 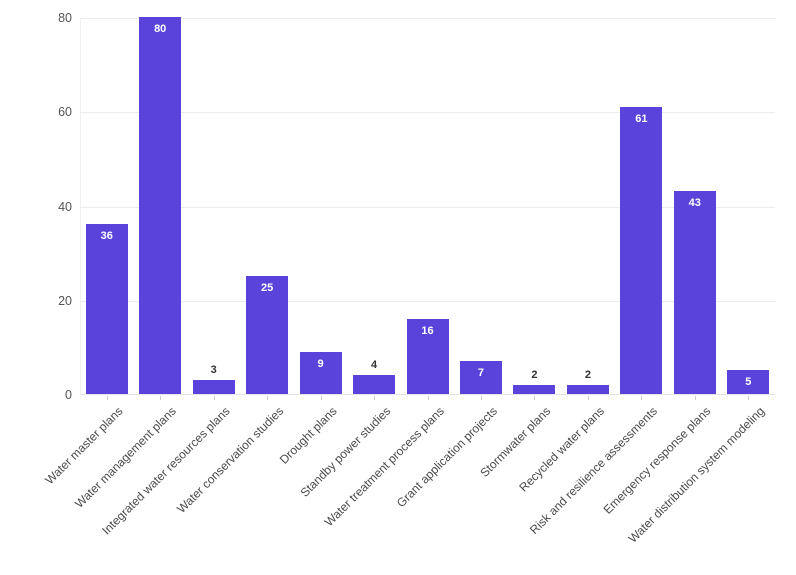 What do you see at coordinates (267, 288) in the screenshot?
I see `bar-value-label: 25` at bounding box center [267, 288].